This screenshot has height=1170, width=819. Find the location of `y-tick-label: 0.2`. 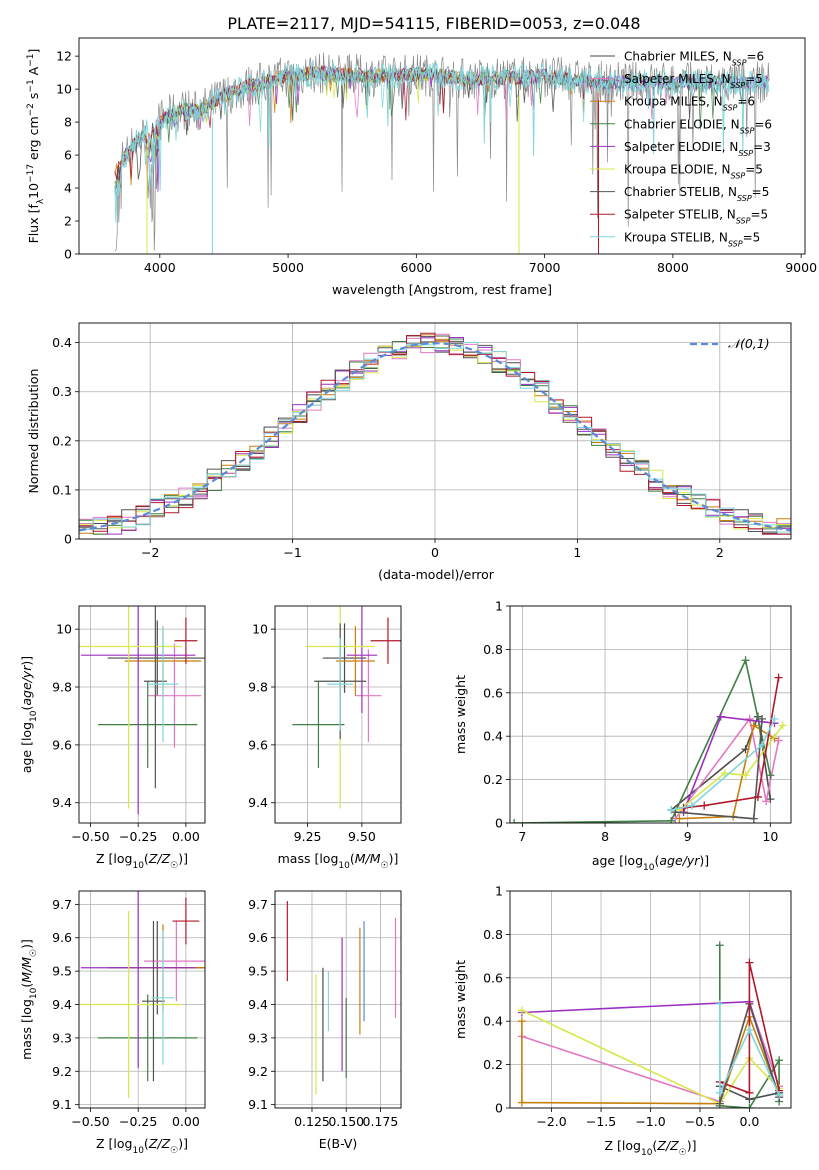

y-tick-label: 0.2 is located at coordinates (493, 779).